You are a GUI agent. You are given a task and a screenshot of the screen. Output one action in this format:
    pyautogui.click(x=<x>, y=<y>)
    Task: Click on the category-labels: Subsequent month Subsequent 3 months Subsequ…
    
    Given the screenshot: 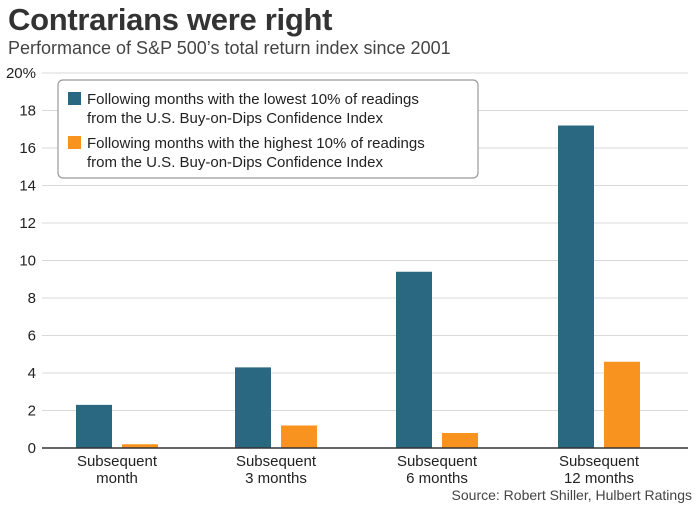 What is the action you would take?
    pyautogui.click(x=358, y=470)
    